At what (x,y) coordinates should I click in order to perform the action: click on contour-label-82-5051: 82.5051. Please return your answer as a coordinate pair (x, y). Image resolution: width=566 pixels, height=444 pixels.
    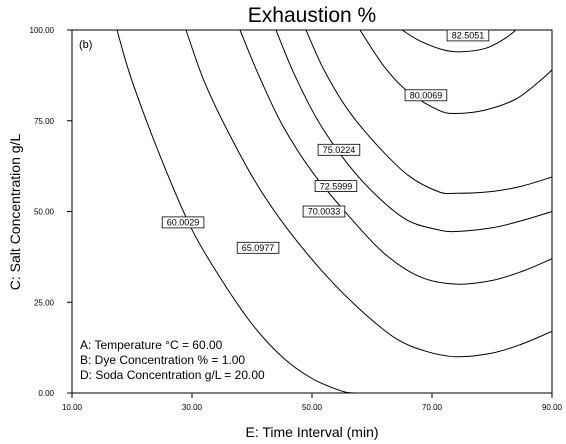
    Looking at the image, I should click on (468, 35).